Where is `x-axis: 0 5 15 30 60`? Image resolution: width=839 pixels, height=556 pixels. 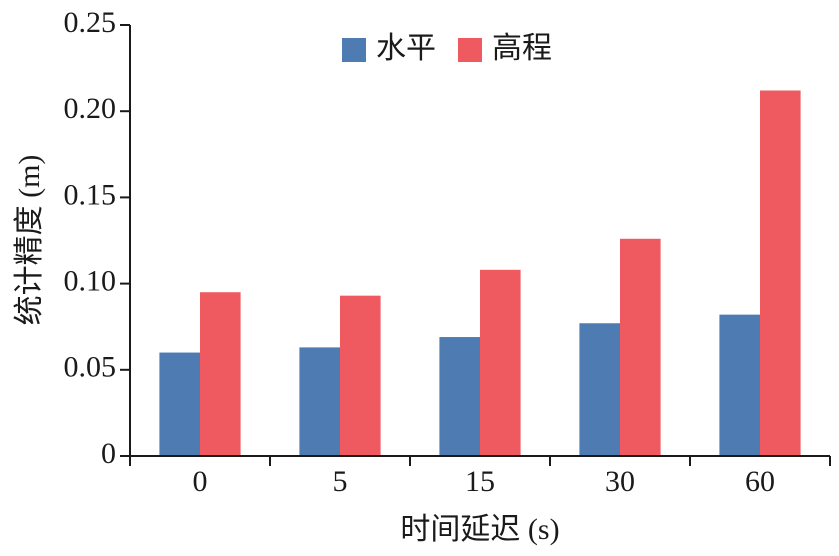 x-axis: 0 5 15 30 60 is located at coordinates (480, 476).